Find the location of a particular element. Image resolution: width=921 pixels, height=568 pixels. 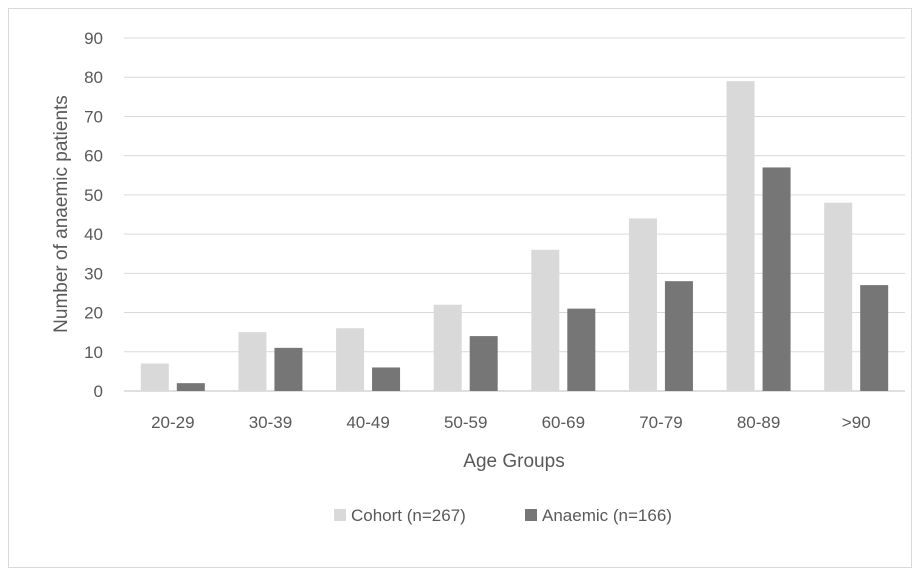

x-tick-label: >90 is located at coordinates (856, 422).